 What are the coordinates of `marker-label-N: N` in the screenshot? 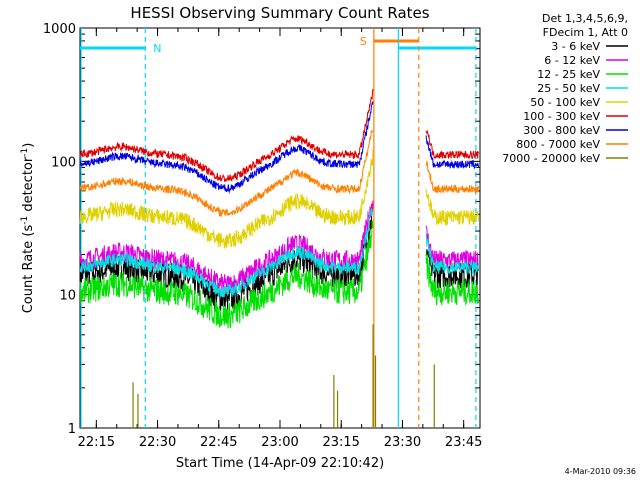 It's located at (157, 48).